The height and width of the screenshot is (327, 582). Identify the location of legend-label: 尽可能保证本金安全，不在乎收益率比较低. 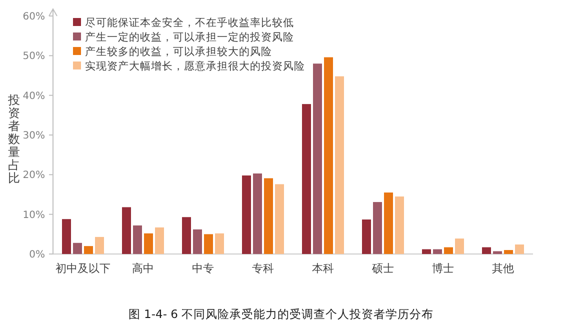
(189, 22).